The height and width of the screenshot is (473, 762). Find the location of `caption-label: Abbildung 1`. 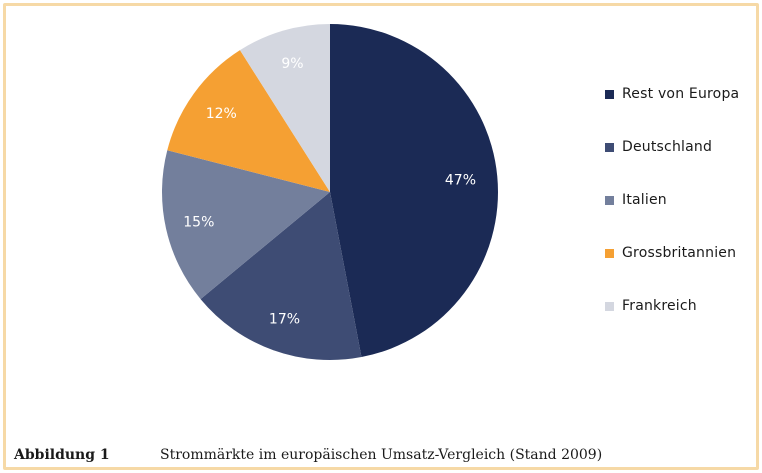

caption-label: Abbildung 1 is located at coordinates (62, 455).